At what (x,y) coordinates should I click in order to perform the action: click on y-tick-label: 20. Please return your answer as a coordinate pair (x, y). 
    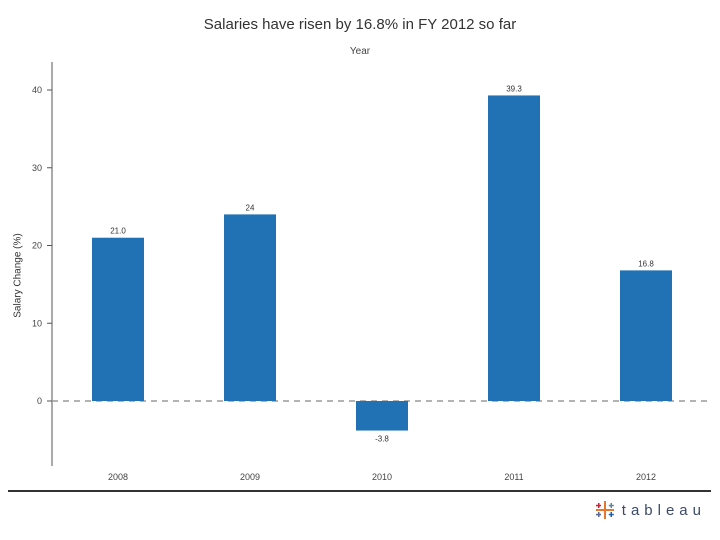
    Looking at the image, I should click on (37, 246).